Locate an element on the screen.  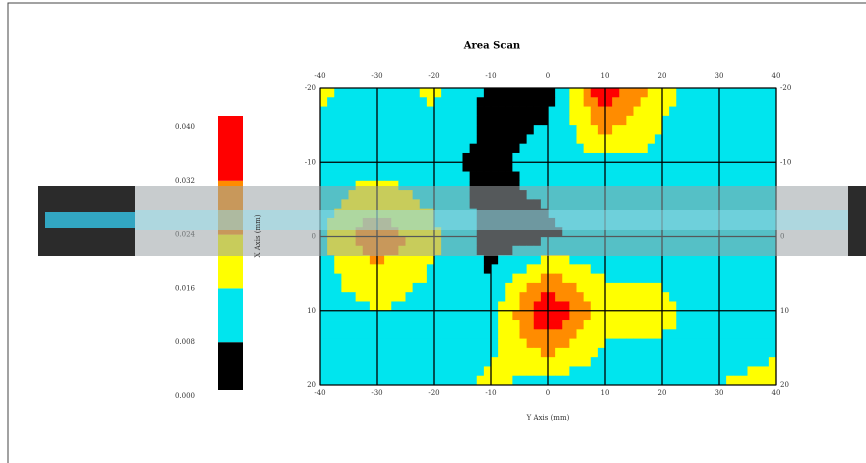
x-tick-label: -20 is located at coordinates (433, 393).